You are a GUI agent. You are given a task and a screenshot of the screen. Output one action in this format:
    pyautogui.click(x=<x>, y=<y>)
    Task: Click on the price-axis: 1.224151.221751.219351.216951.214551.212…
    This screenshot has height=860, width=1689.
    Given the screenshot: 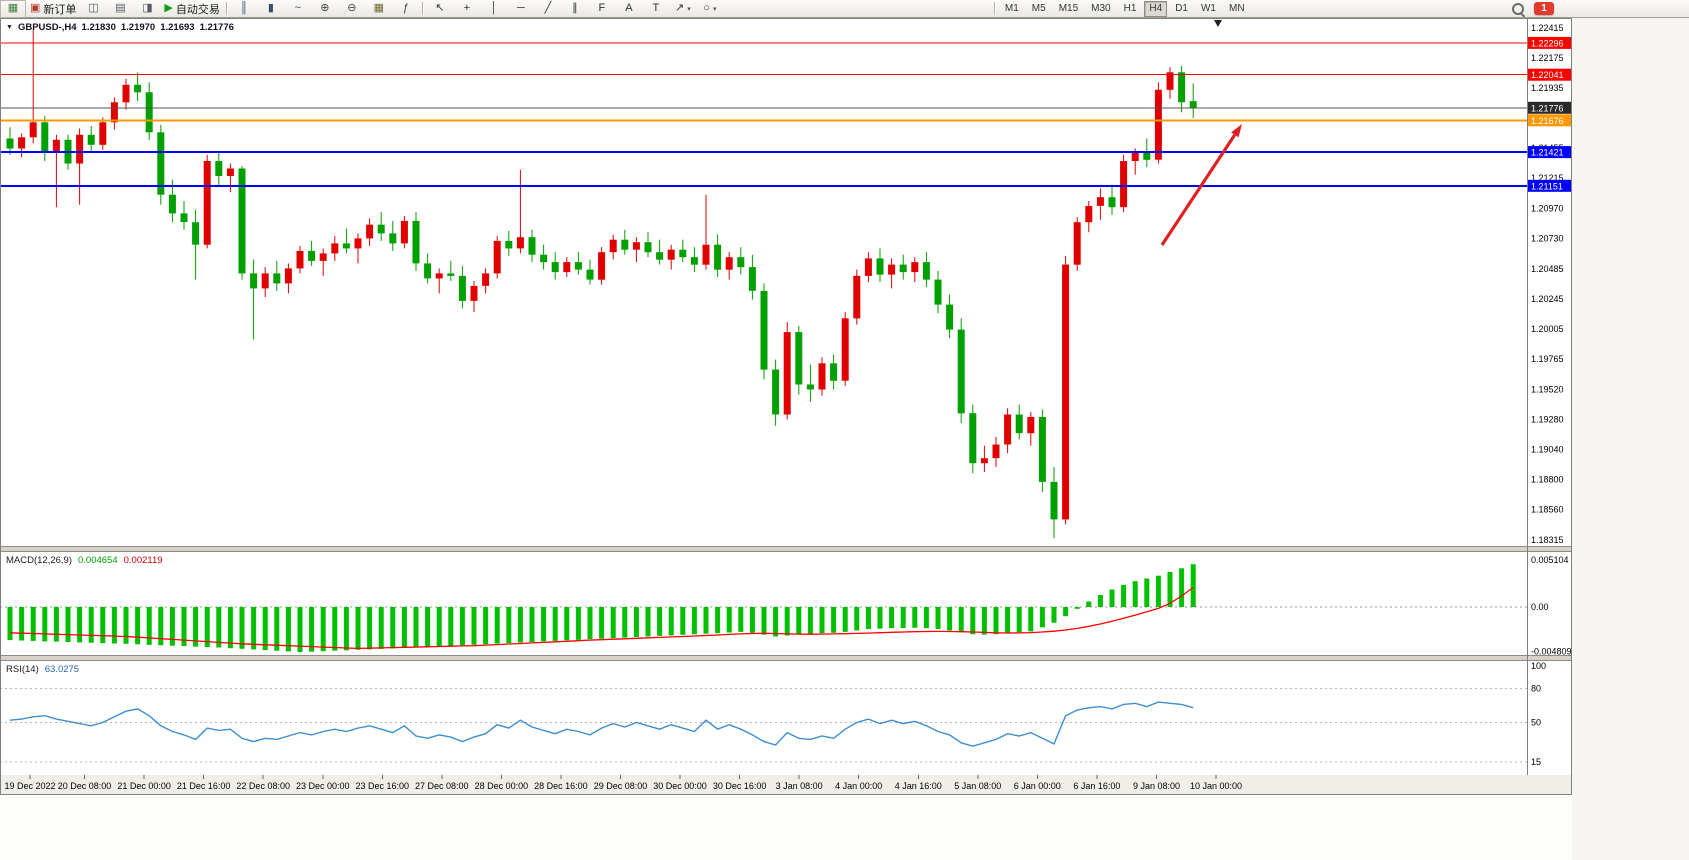 What is the action you would take?
    pyautogui.click(x=1550, y=395)
    